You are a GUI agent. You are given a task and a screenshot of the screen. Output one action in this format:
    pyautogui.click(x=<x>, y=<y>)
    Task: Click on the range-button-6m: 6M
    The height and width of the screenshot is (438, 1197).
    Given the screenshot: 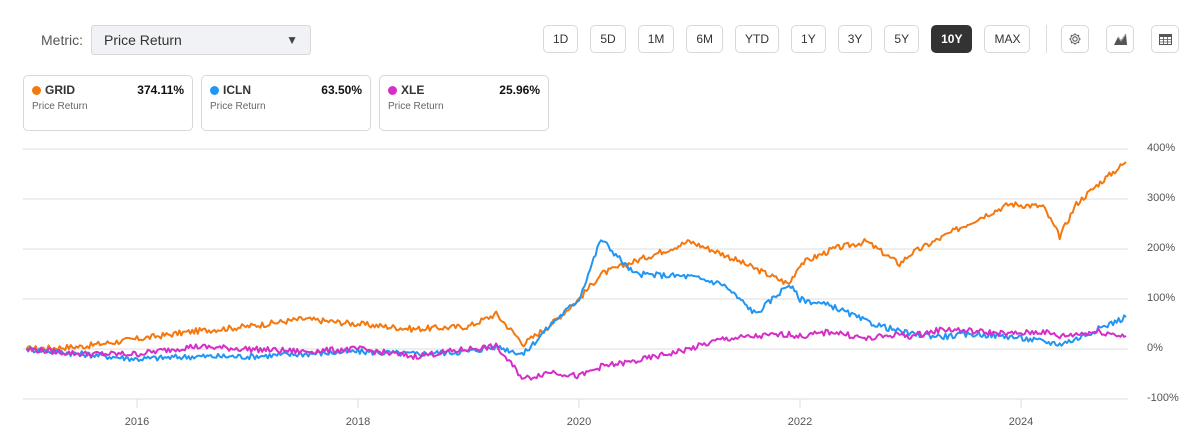 What is the action you would take?
    pyautogui.click(x=705, y=39)
    